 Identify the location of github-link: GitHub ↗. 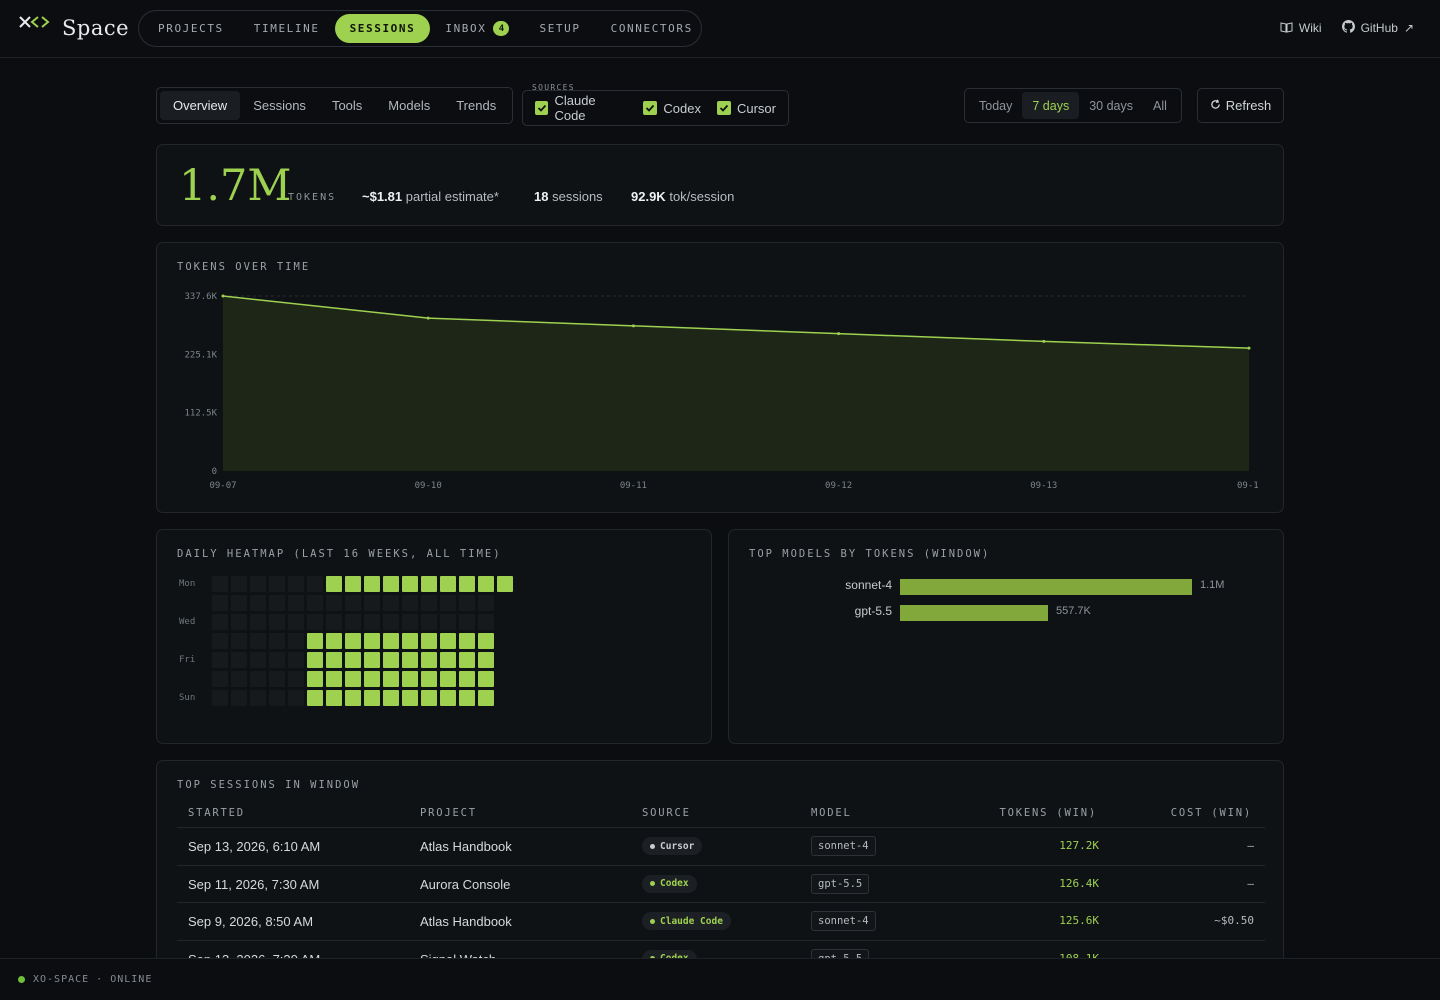
(1377, 28).